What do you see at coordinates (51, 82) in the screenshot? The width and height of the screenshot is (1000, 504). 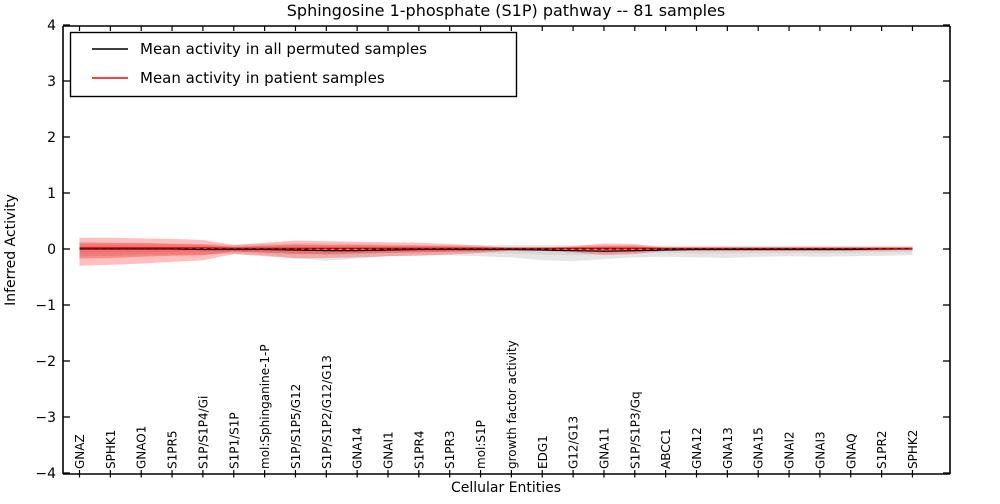 I see `ytick-label: 3` at bounding box center [51, 82].